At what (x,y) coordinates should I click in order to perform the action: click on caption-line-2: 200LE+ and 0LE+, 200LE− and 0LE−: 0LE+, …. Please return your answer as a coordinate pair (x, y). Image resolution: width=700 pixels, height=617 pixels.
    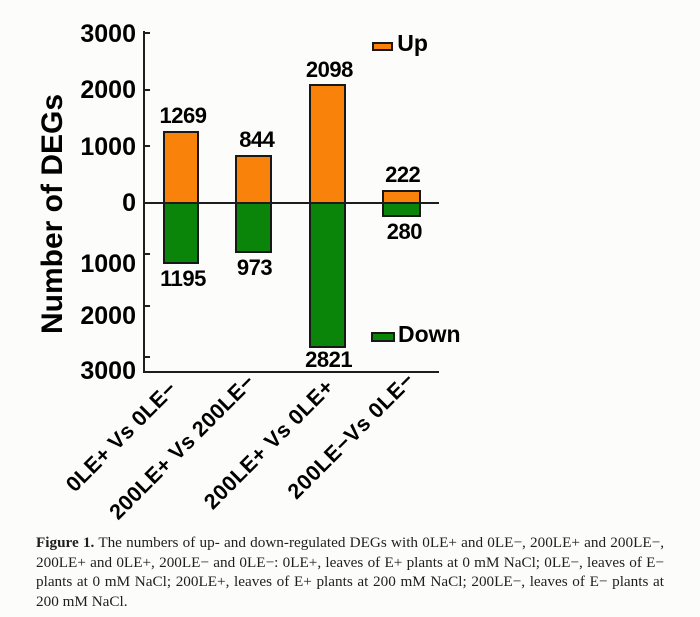
    Looking at the image, I should click on (350, 562).